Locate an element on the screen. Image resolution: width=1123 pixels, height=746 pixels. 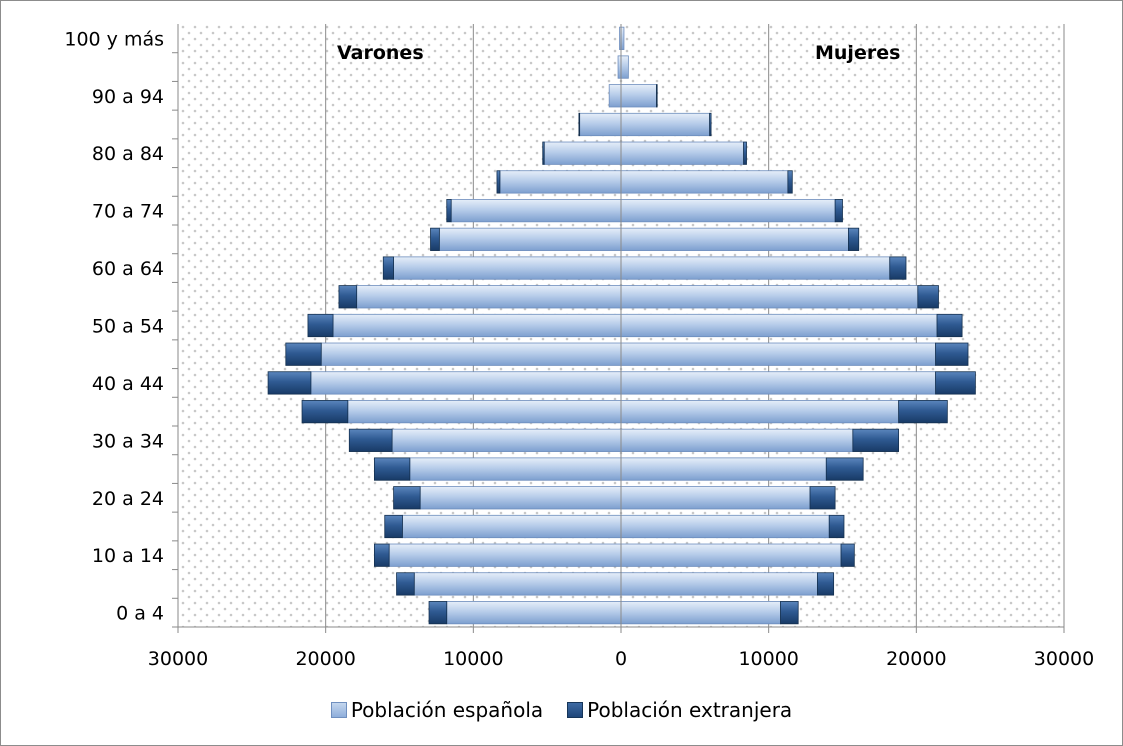
y-tick-label: 90 a 94 is located at coordinates (128, 97).